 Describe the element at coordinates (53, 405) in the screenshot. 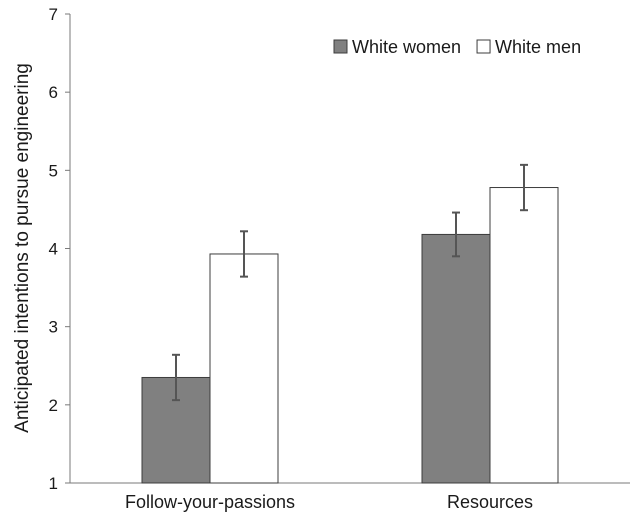

I see `y-tick-label: 2` at that location.